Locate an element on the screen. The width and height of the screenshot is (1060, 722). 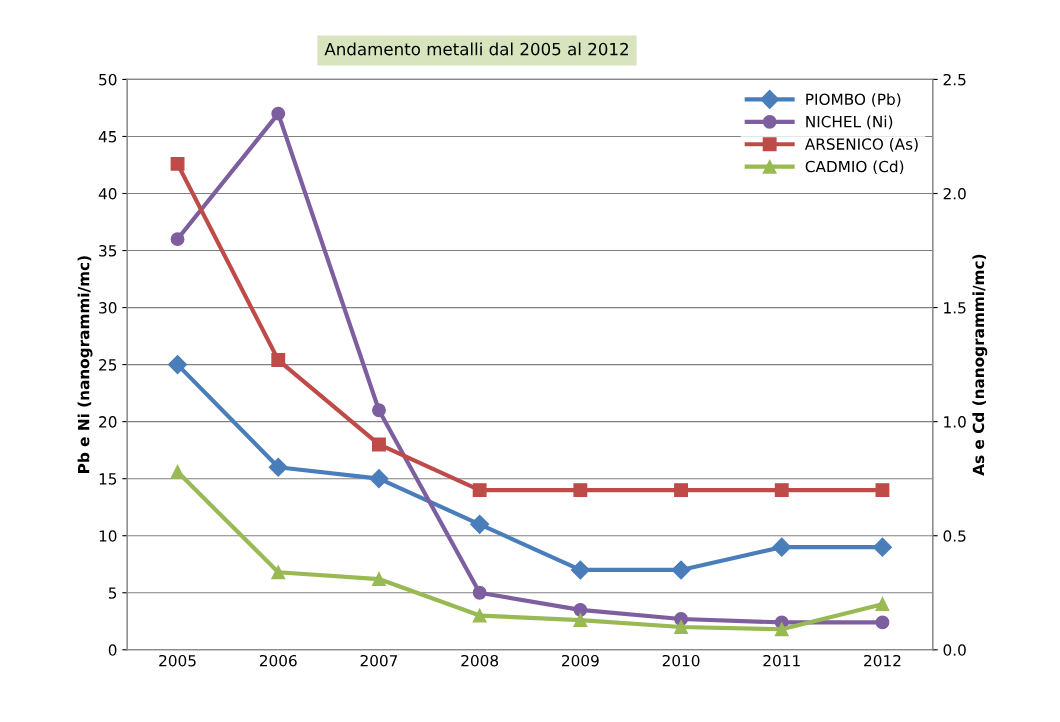
y-tick-label: 5 is located at coordinates (112, 593).